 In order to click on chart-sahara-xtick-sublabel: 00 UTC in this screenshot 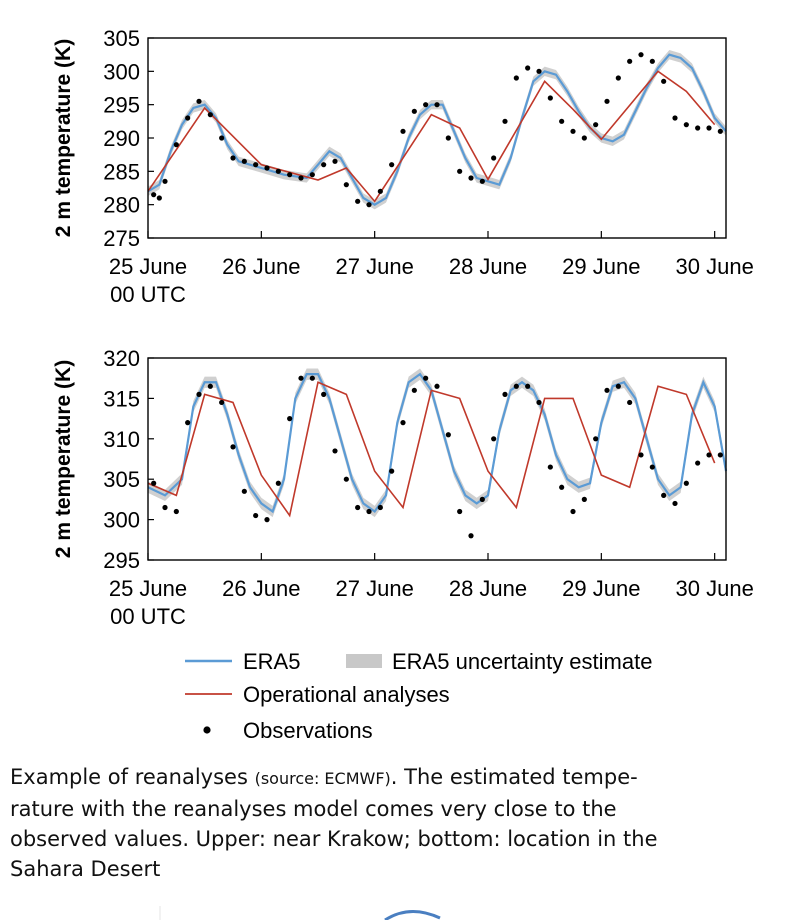, I will do `click(148, 616)`.